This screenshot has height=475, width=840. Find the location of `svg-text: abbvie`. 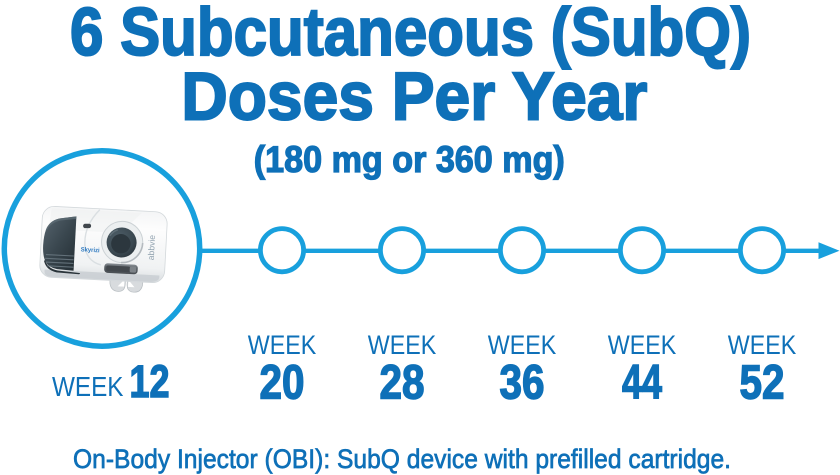

svg-text: abbvie is located at coordinates (151, 247).